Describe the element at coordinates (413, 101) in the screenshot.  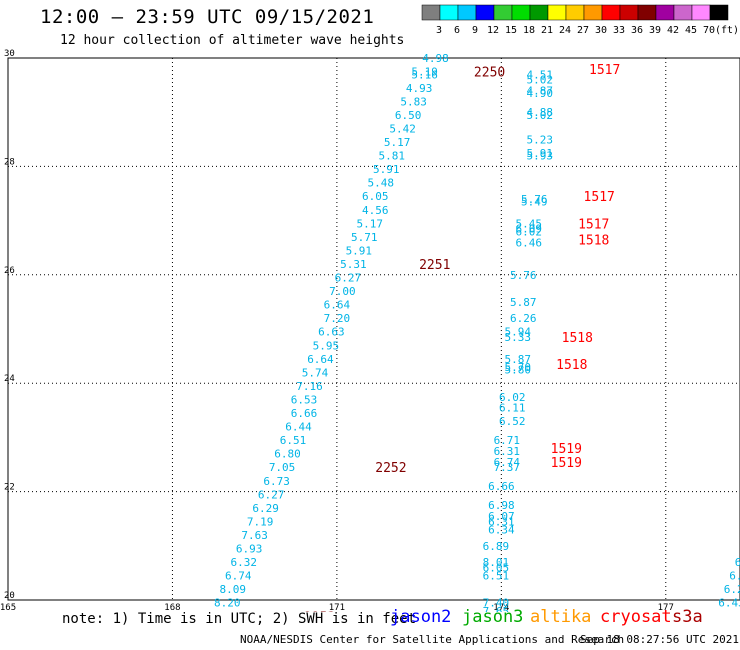
I see `wave-height-value: 5.83` at that location.